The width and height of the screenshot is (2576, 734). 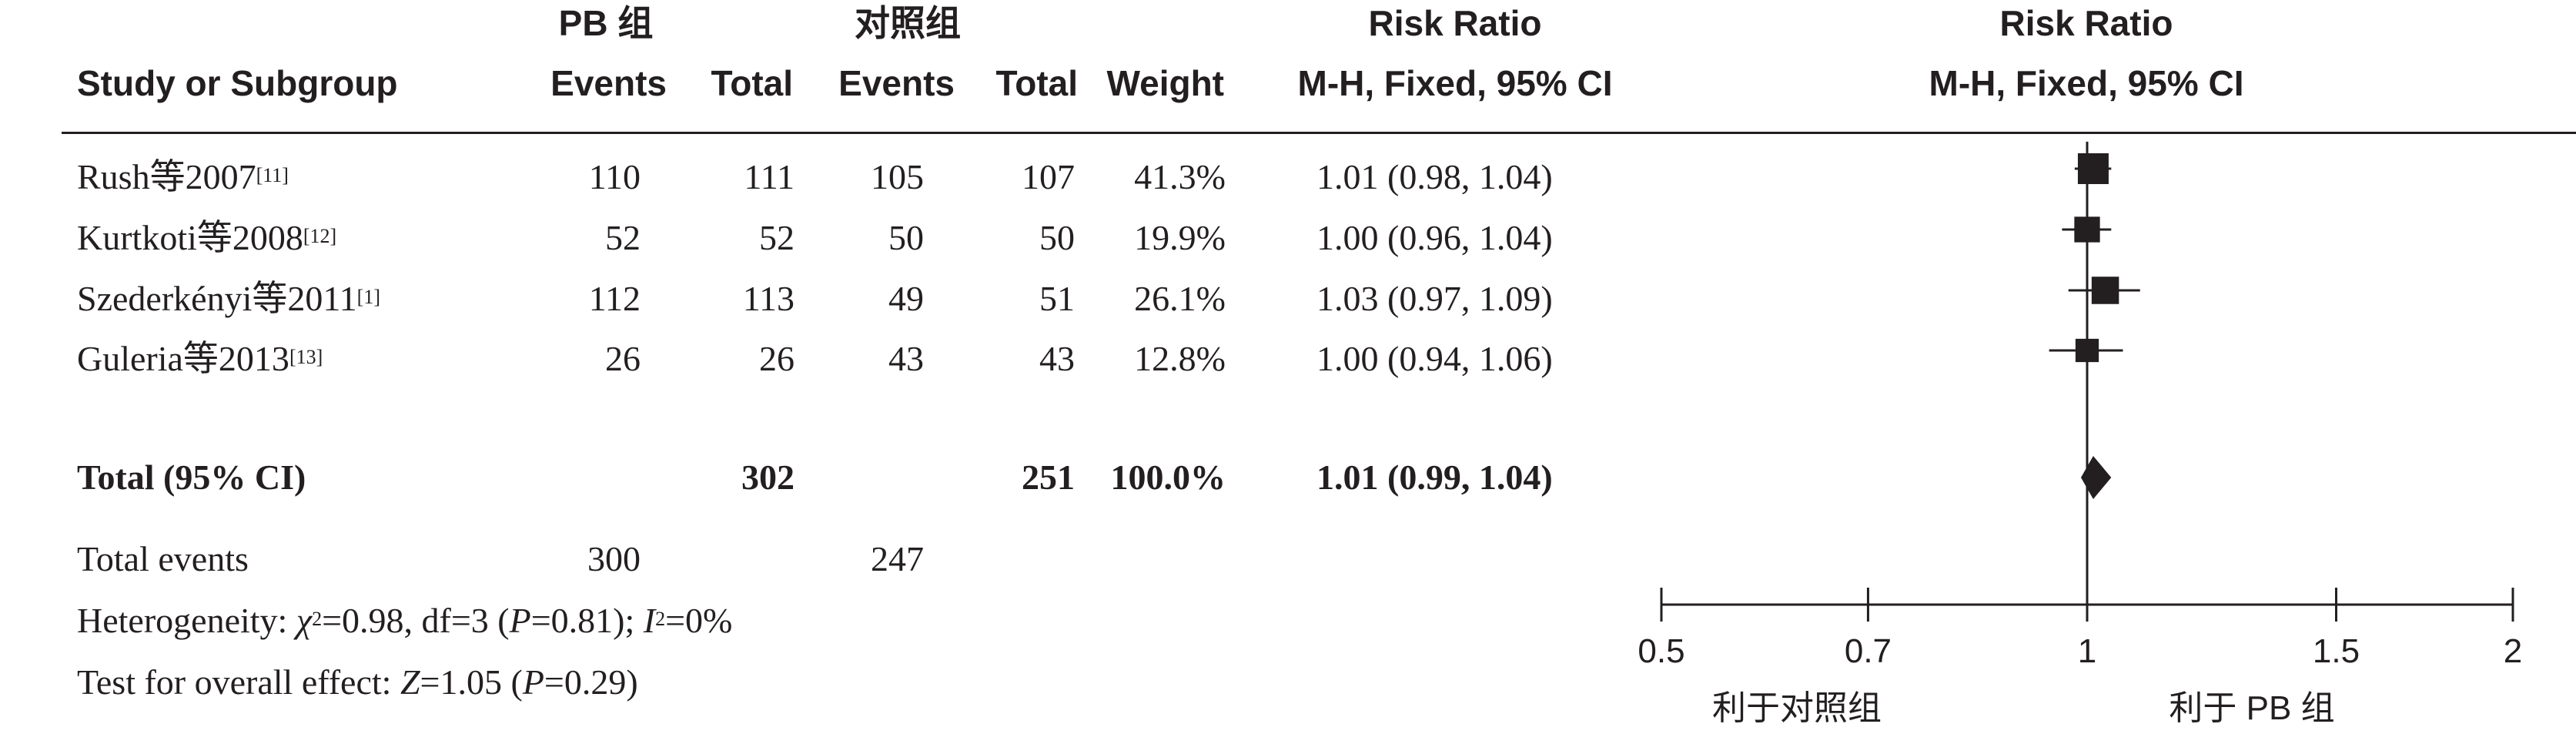 What do you see at coordinates (1180, 358) in the screenshot?
I see `weight-value: 12.8%` at bounding box center [1180, 358].